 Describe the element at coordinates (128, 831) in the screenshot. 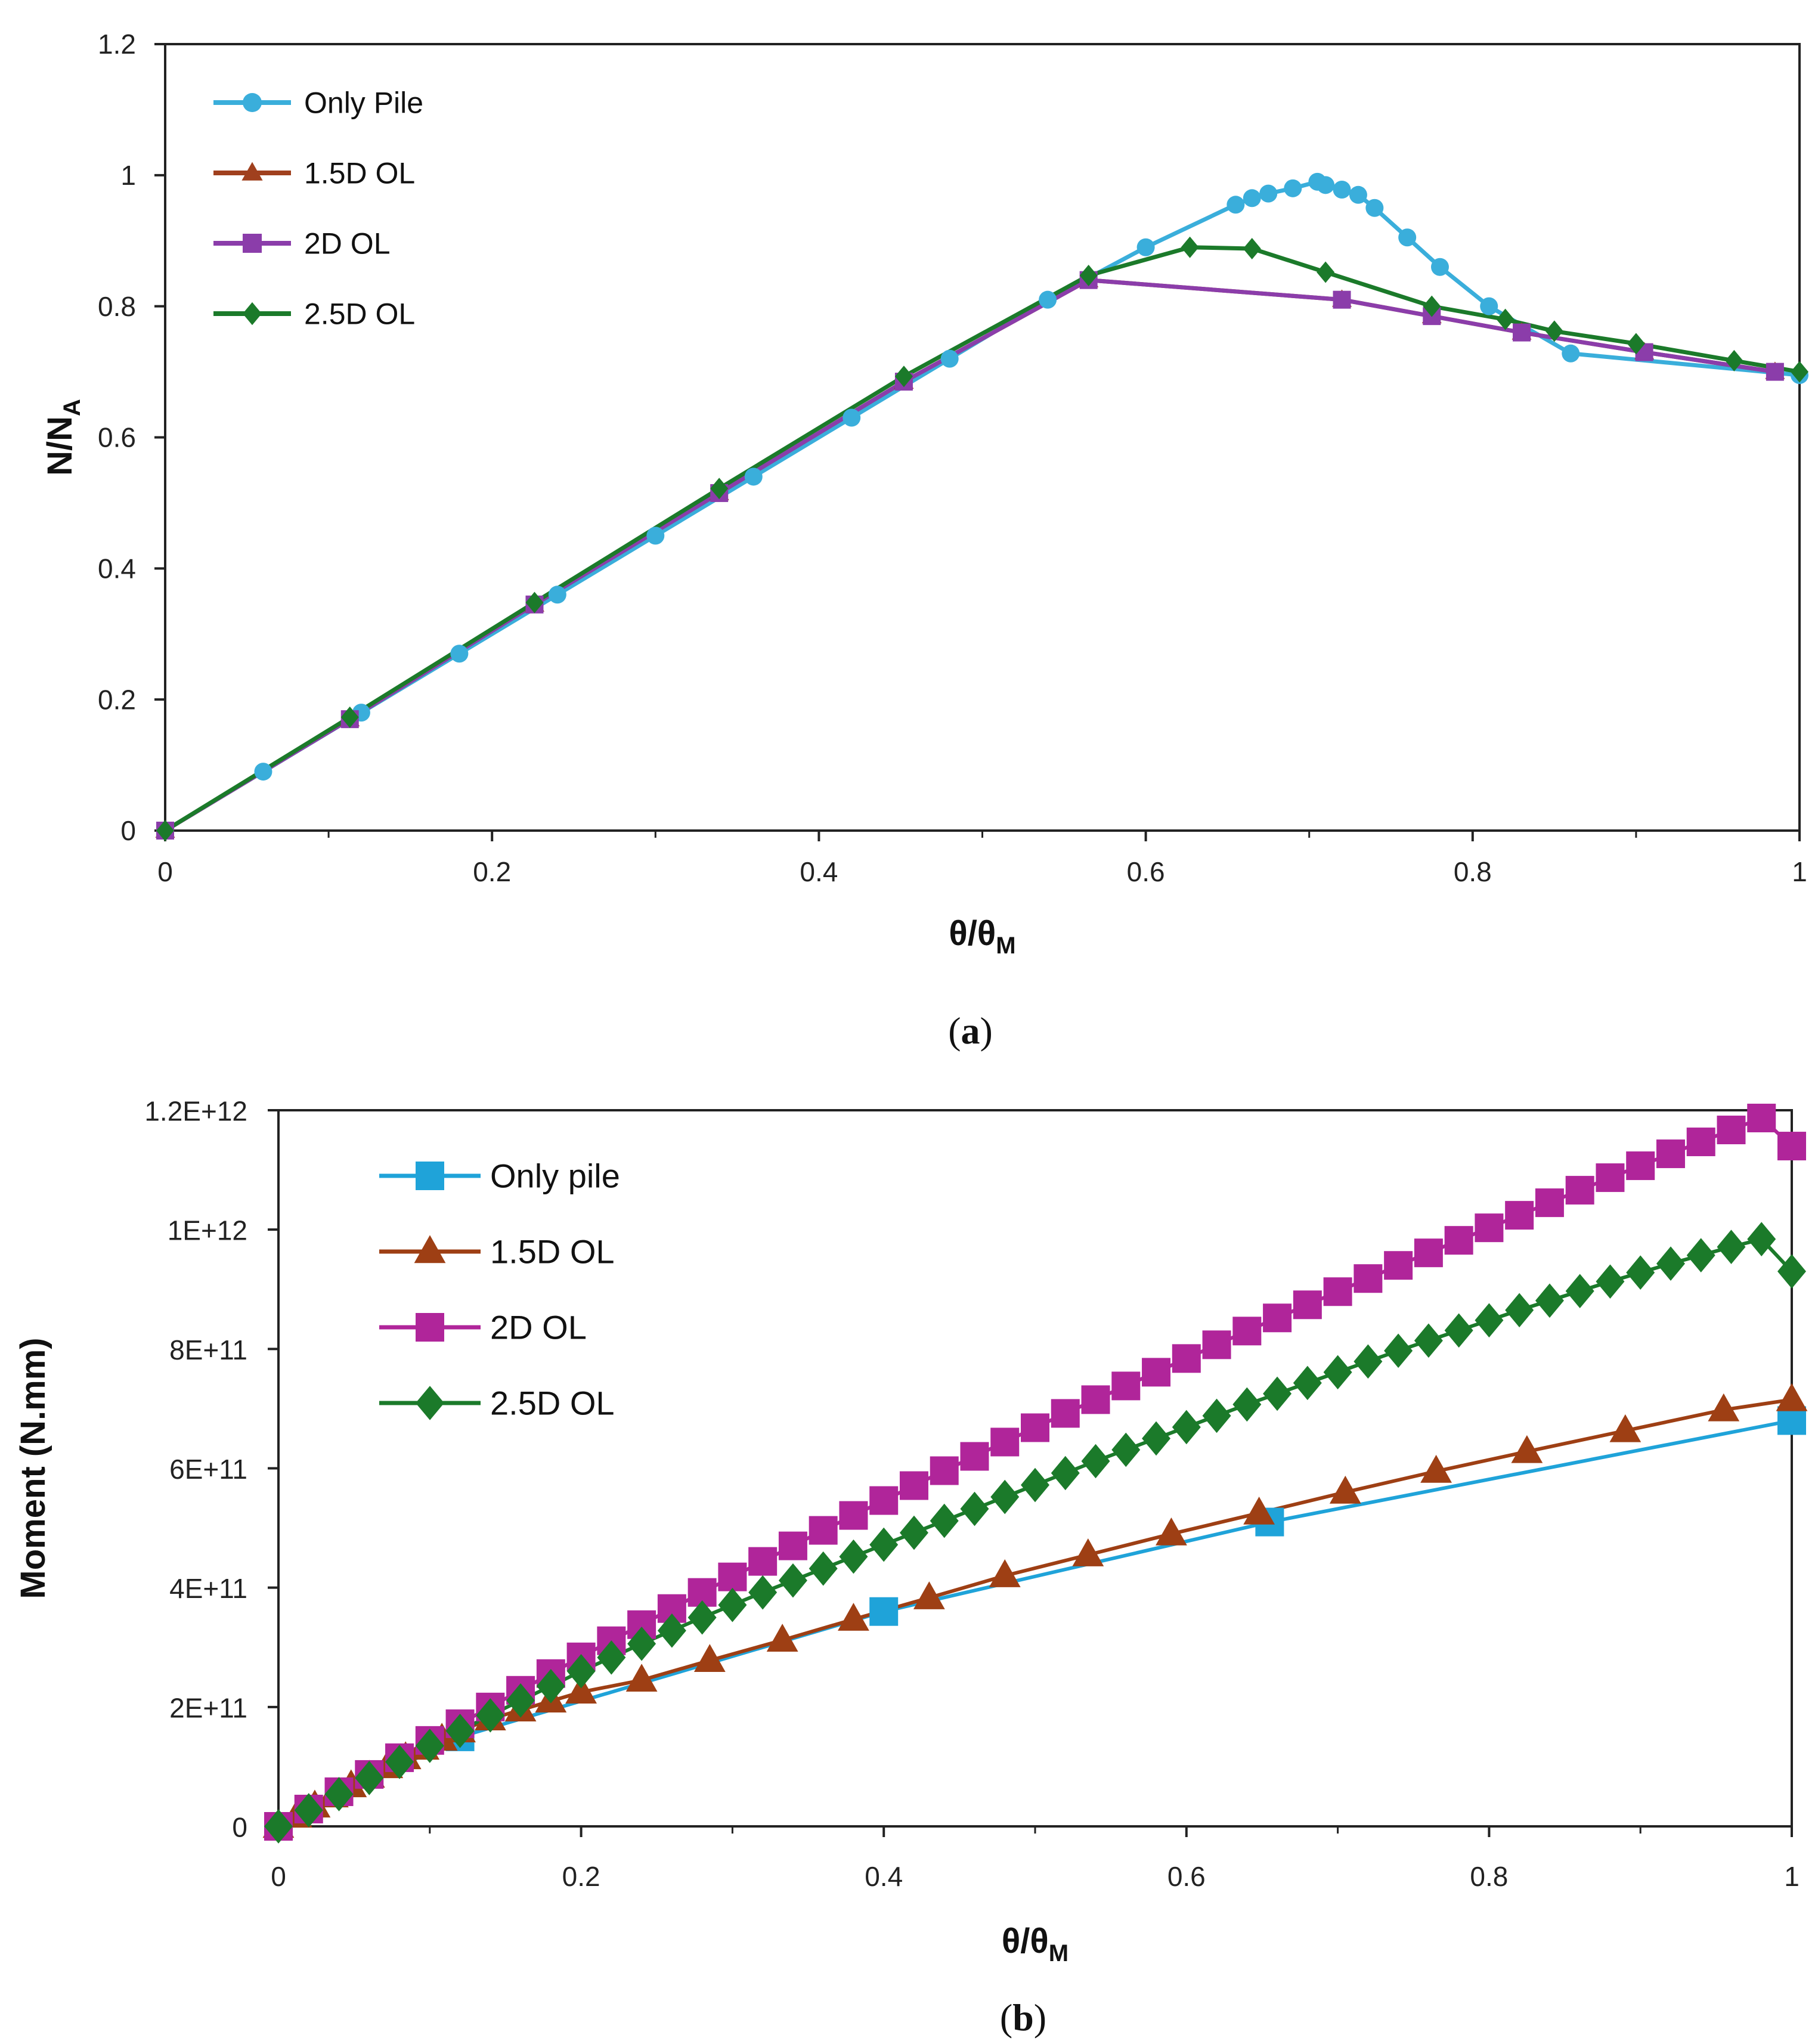

I see `y-tick-label: 0` at that location.